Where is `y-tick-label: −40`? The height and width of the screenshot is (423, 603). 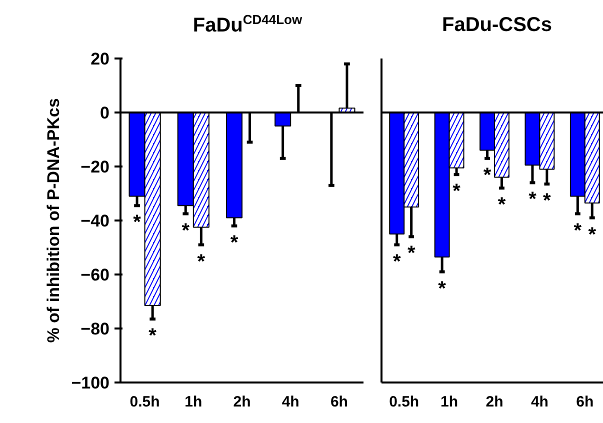
y-tick-label: −40 is located at coordinates (95, 221).